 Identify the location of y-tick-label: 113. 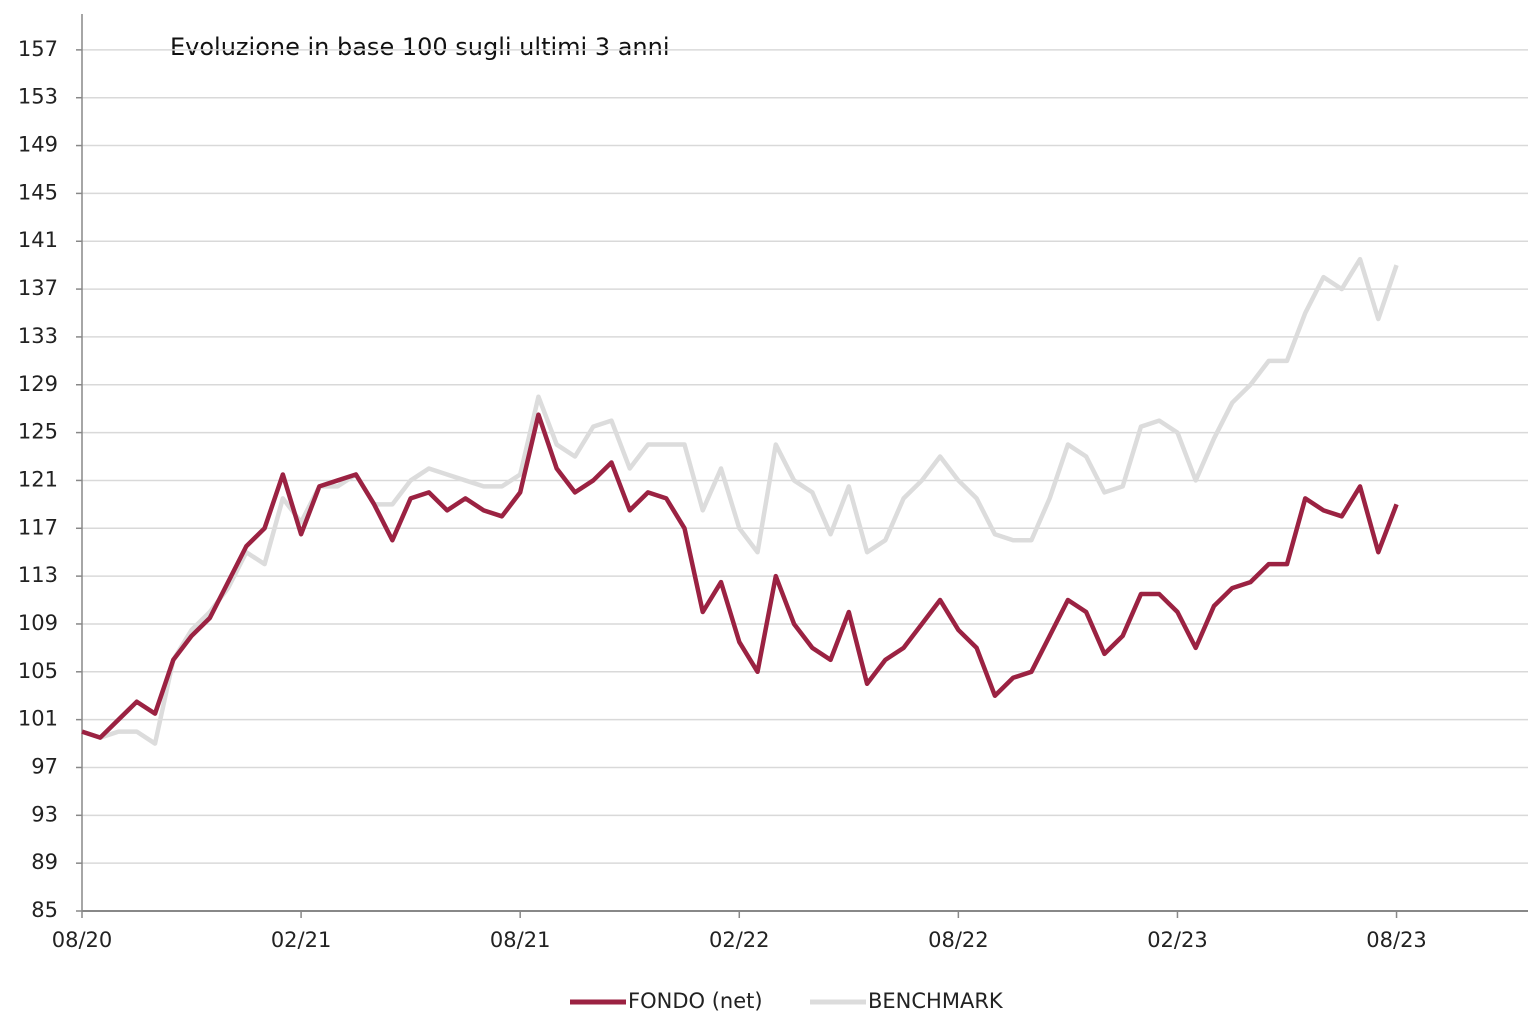
(38, 575).